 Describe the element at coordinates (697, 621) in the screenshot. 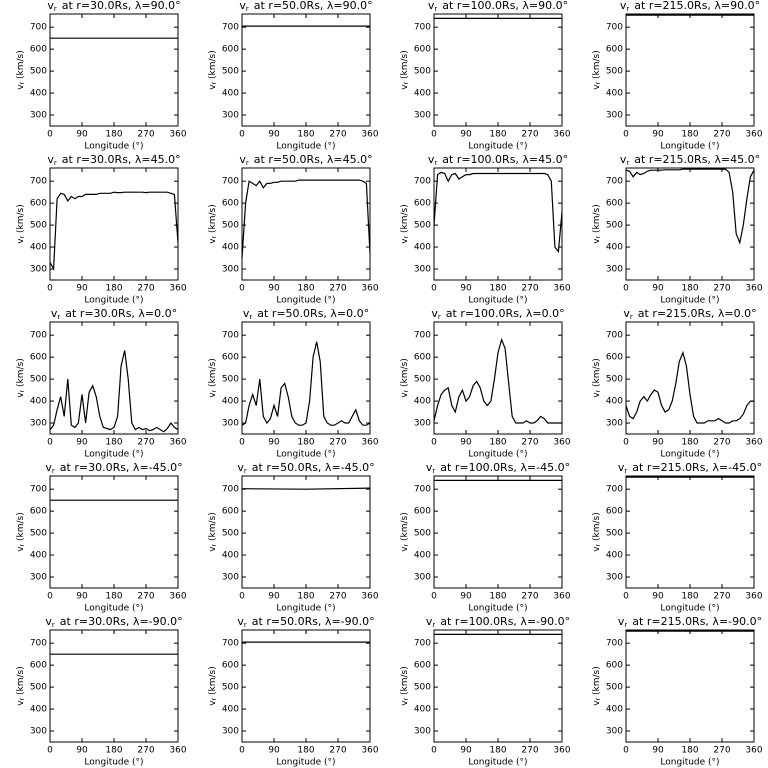

I see `title-text: at r=215.0Rs, λ=-90.0°` at that location.